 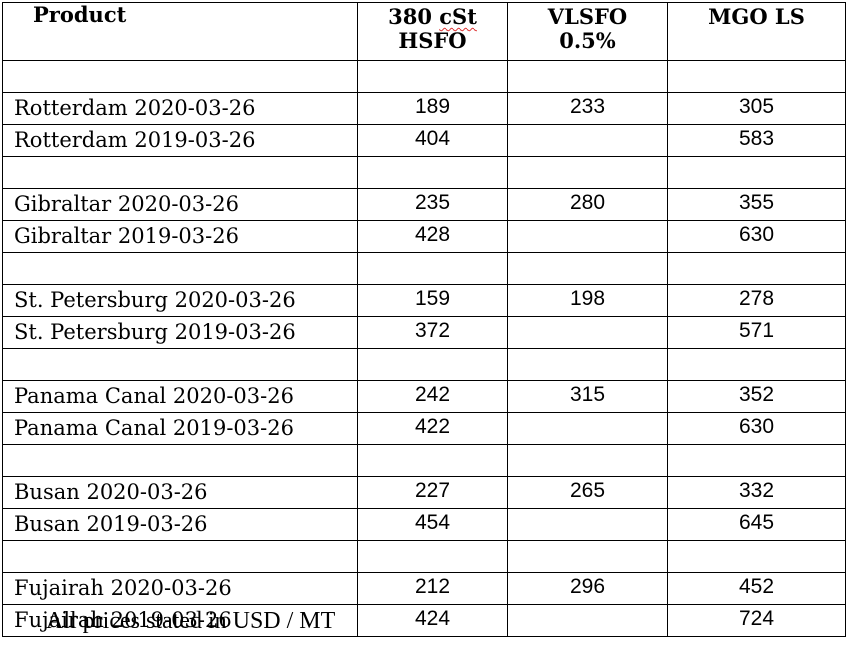 I want to click on table-row: Panama Canal 2019-03-26 422 630, so click(x=424, y=428).